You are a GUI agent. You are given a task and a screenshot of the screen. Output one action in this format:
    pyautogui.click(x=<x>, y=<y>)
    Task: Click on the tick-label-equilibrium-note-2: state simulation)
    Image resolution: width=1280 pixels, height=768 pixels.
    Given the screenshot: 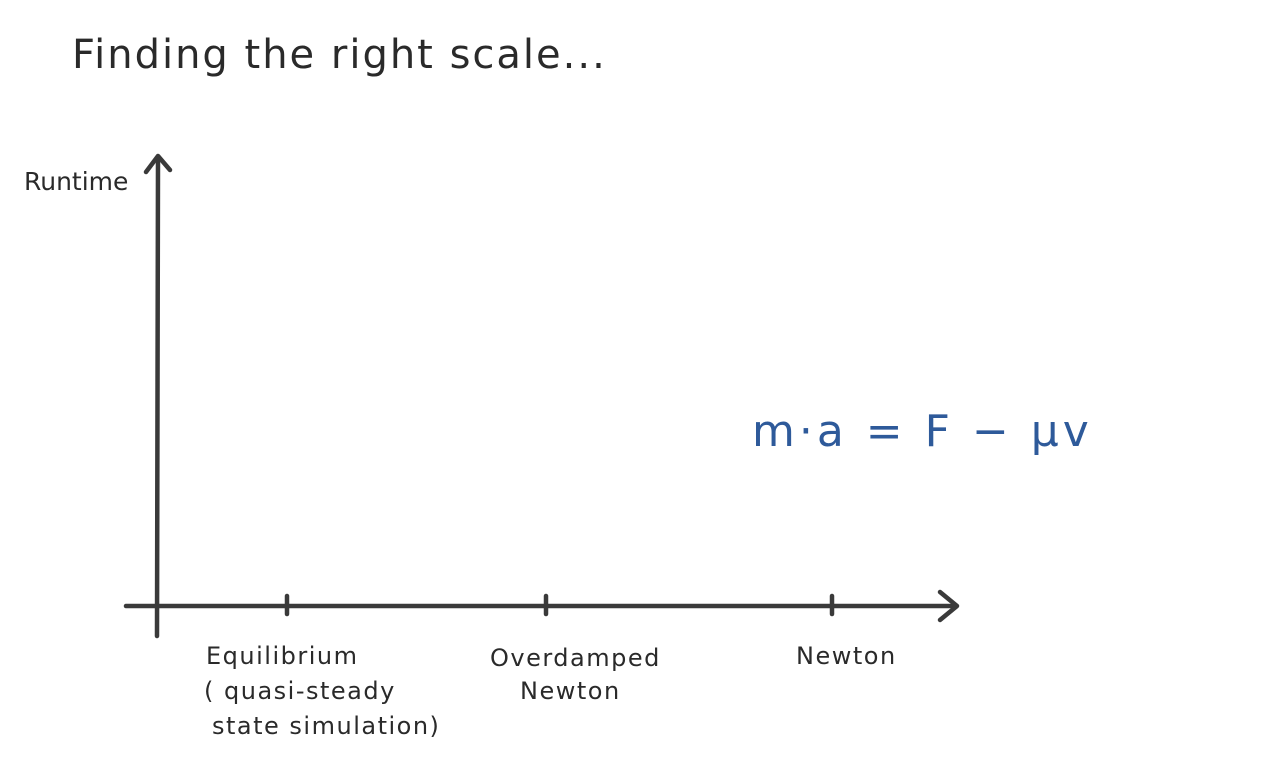 What is the action you would take?
    pyautogui.click(x=326, y=726)
    